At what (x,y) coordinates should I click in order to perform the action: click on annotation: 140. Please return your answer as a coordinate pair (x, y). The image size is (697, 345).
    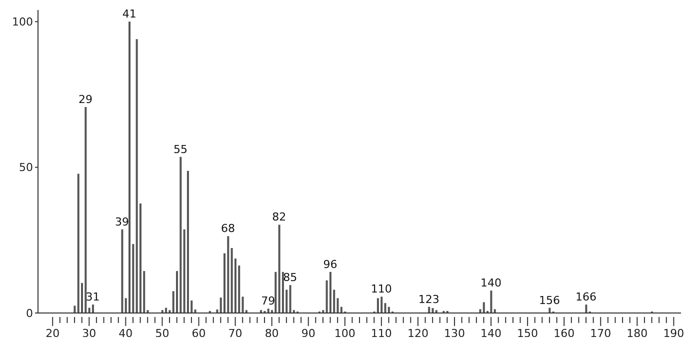
    Looking at the image, I should click on (491, 283).